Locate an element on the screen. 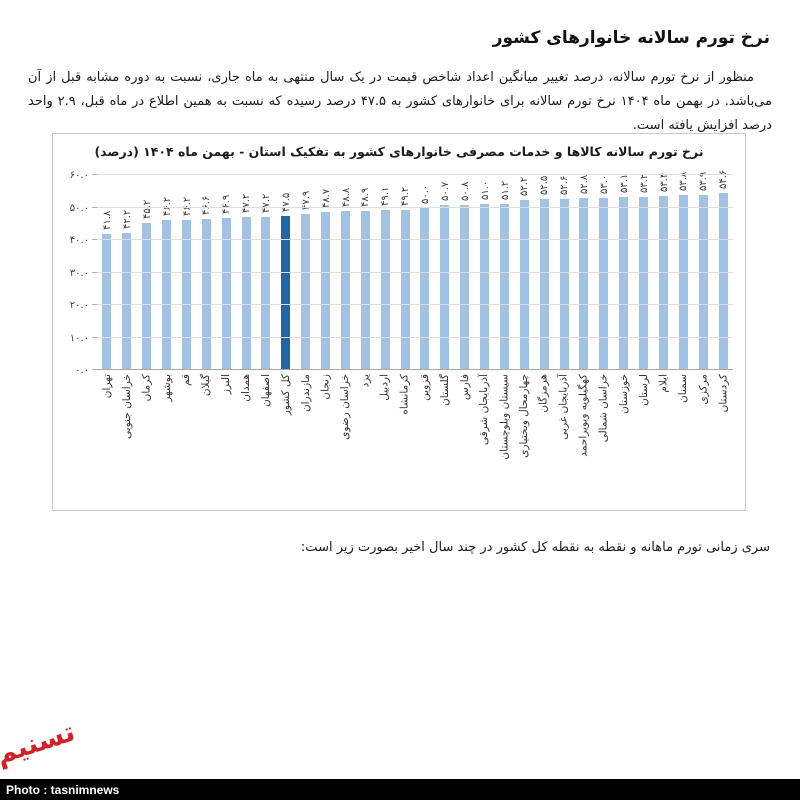 The width and height of the screenshot is (800, 800). bar-column: ۵۳.۸ is located at coordinates (683, 271).